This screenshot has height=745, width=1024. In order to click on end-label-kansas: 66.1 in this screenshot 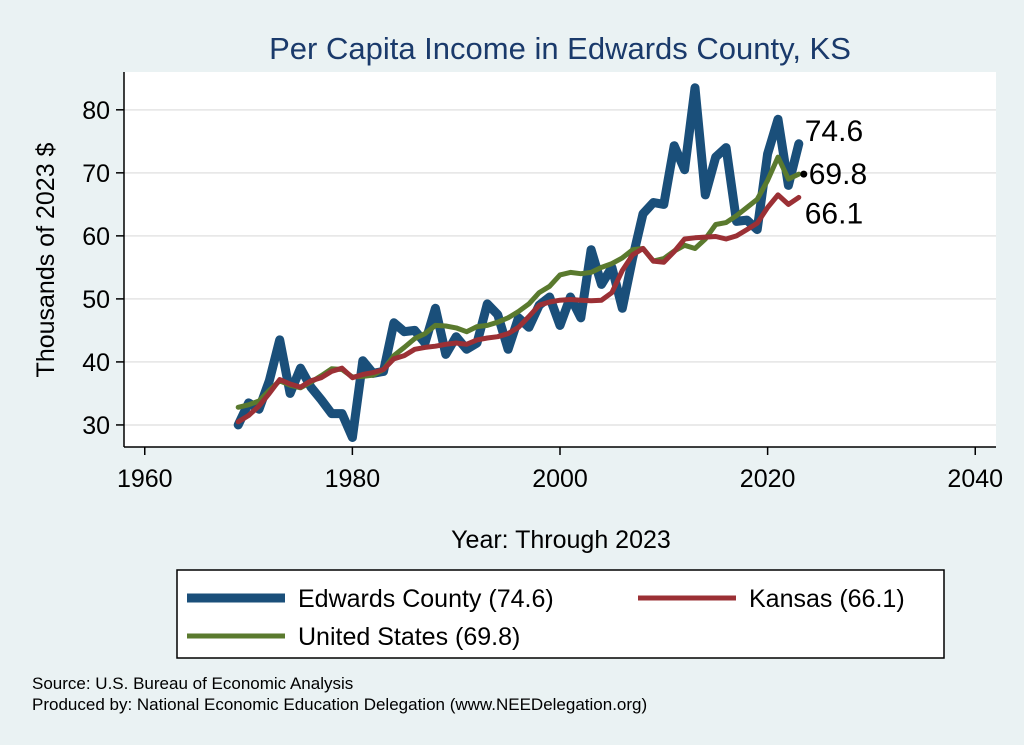, I will do `click(834, 213)`.